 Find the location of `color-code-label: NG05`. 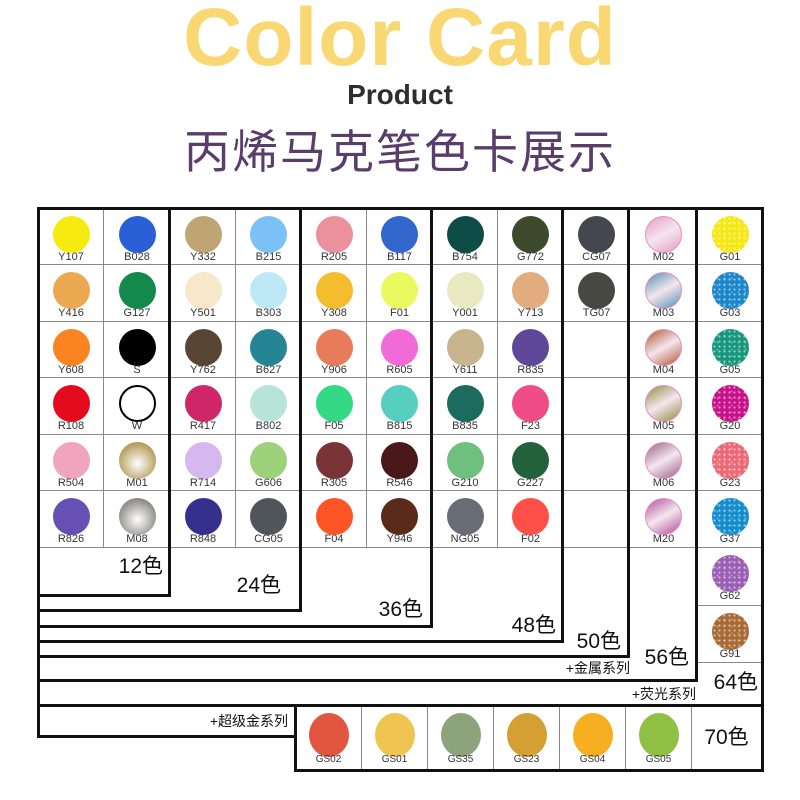

color-code-label: NG05 is located at coordinates (465, 539).